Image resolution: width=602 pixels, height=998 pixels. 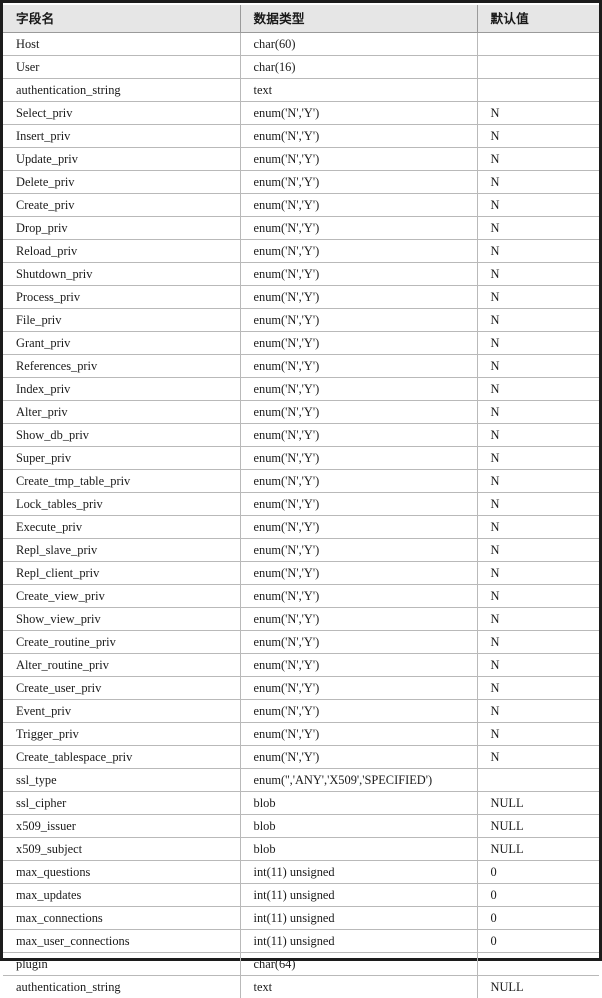 I want to click on top-rule-gap, so click(x=301, y=4).